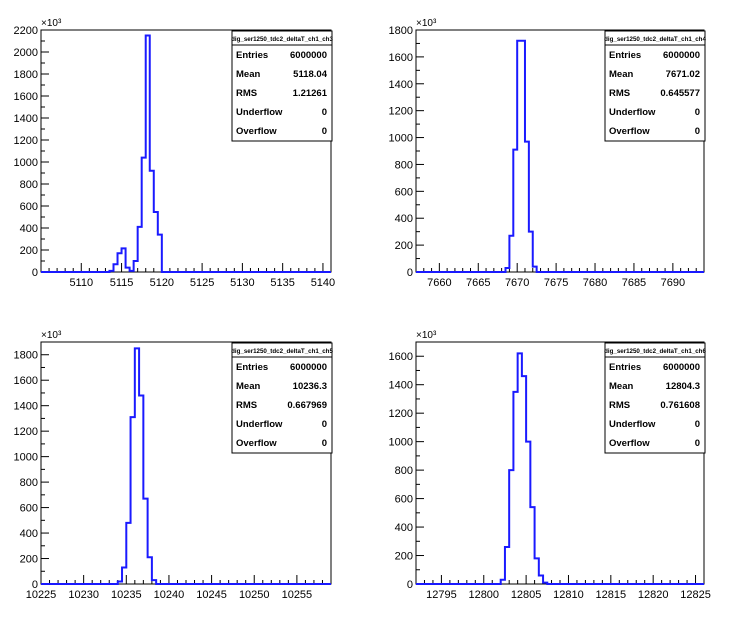 The image size is (746, 622). Describe the element at coordinates (556, 283) in the screenshot. I see `x-tick-label: 7675` at that location.